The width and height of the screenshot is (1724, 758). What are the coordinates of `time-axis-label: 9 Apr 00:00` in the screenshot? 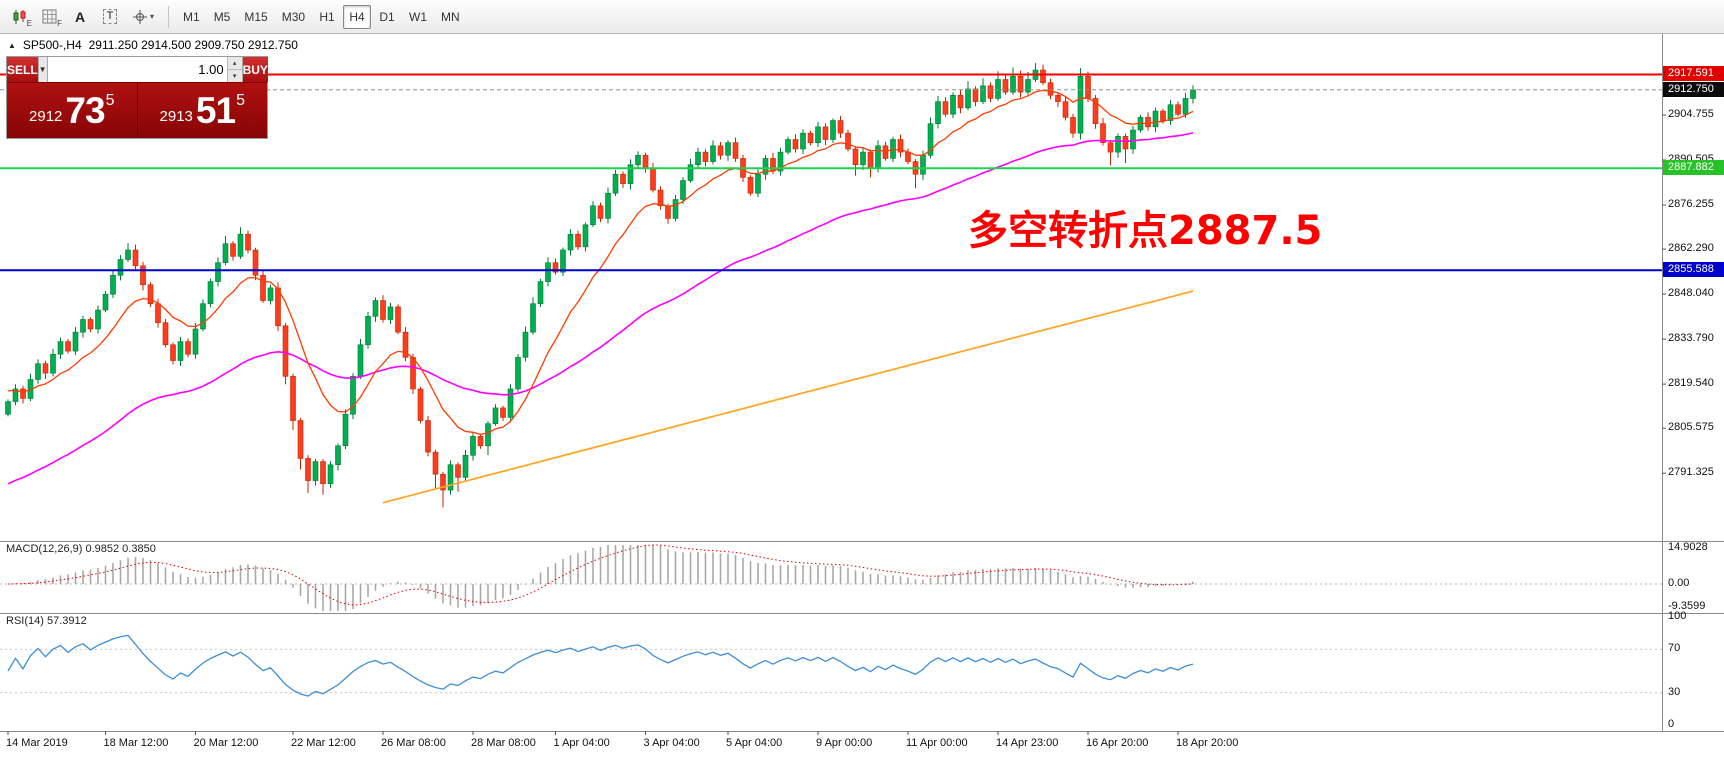 It's located at (844, 743).